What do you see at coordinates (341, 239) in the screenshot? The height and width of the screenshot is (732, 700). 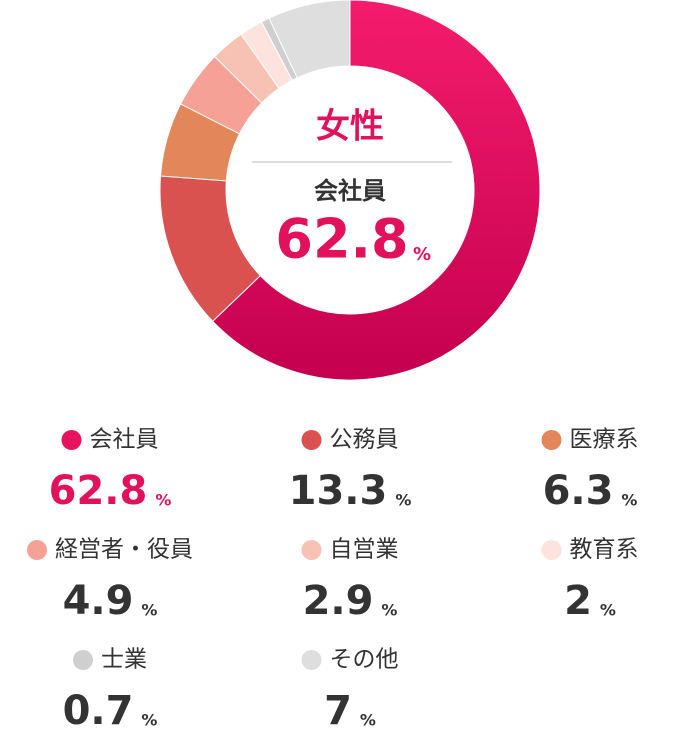 I see `center-value: 62.8` at bounding box center [341, 239].